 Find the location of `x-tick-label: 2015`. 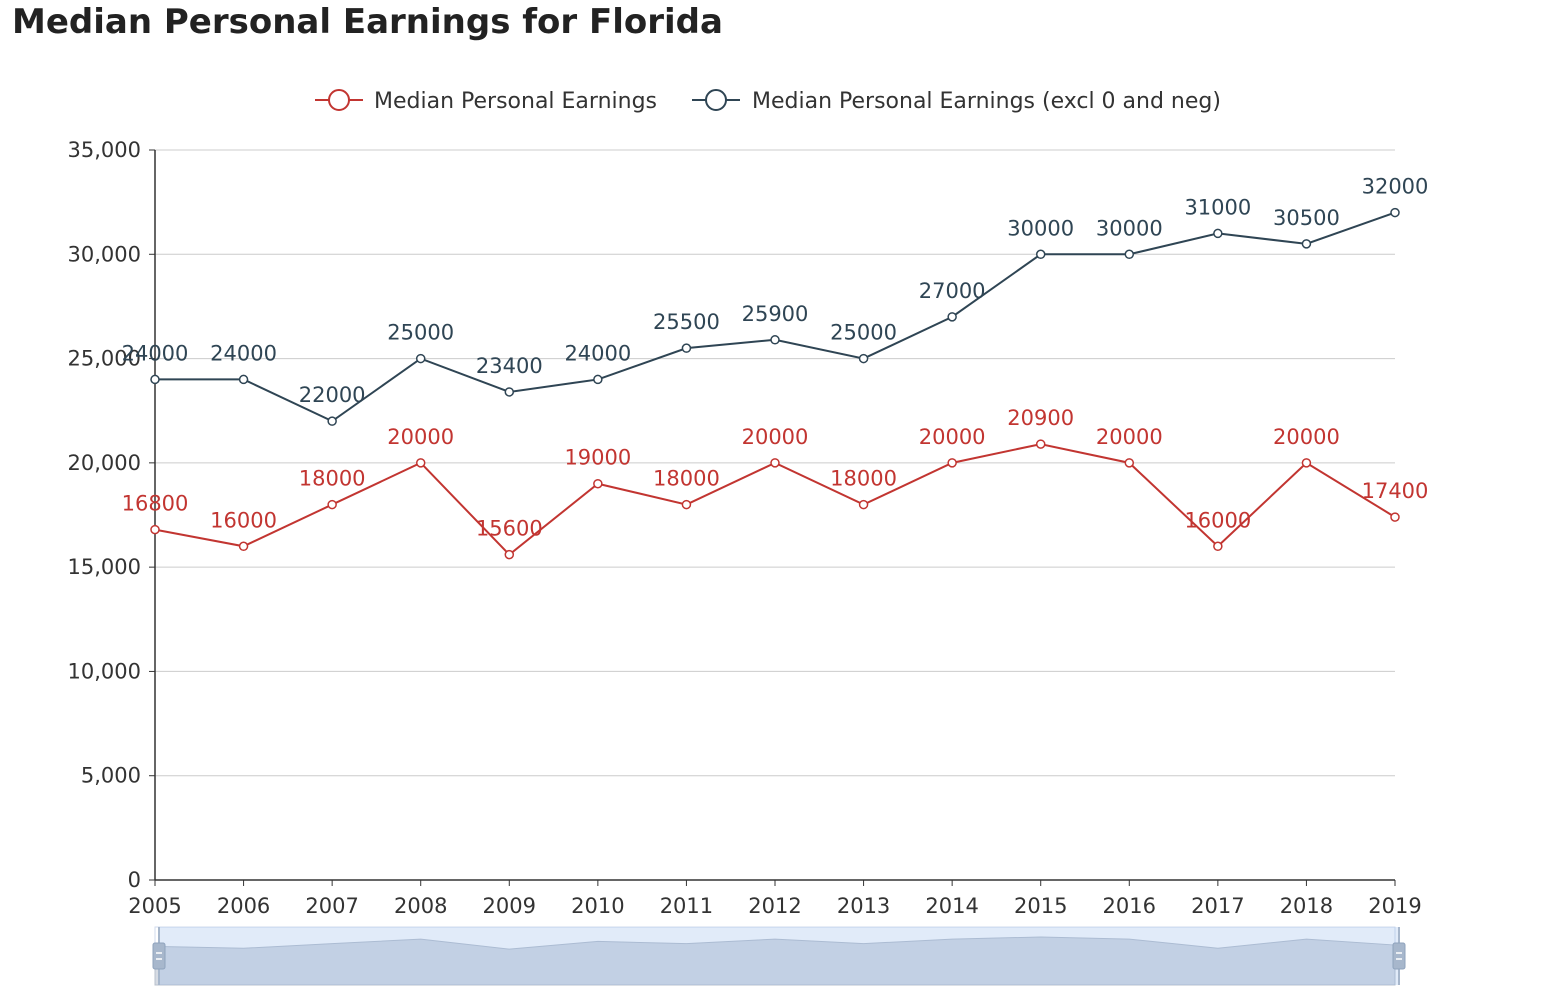

x-tick-label: 2015 is located at coordinates (1040, 906).